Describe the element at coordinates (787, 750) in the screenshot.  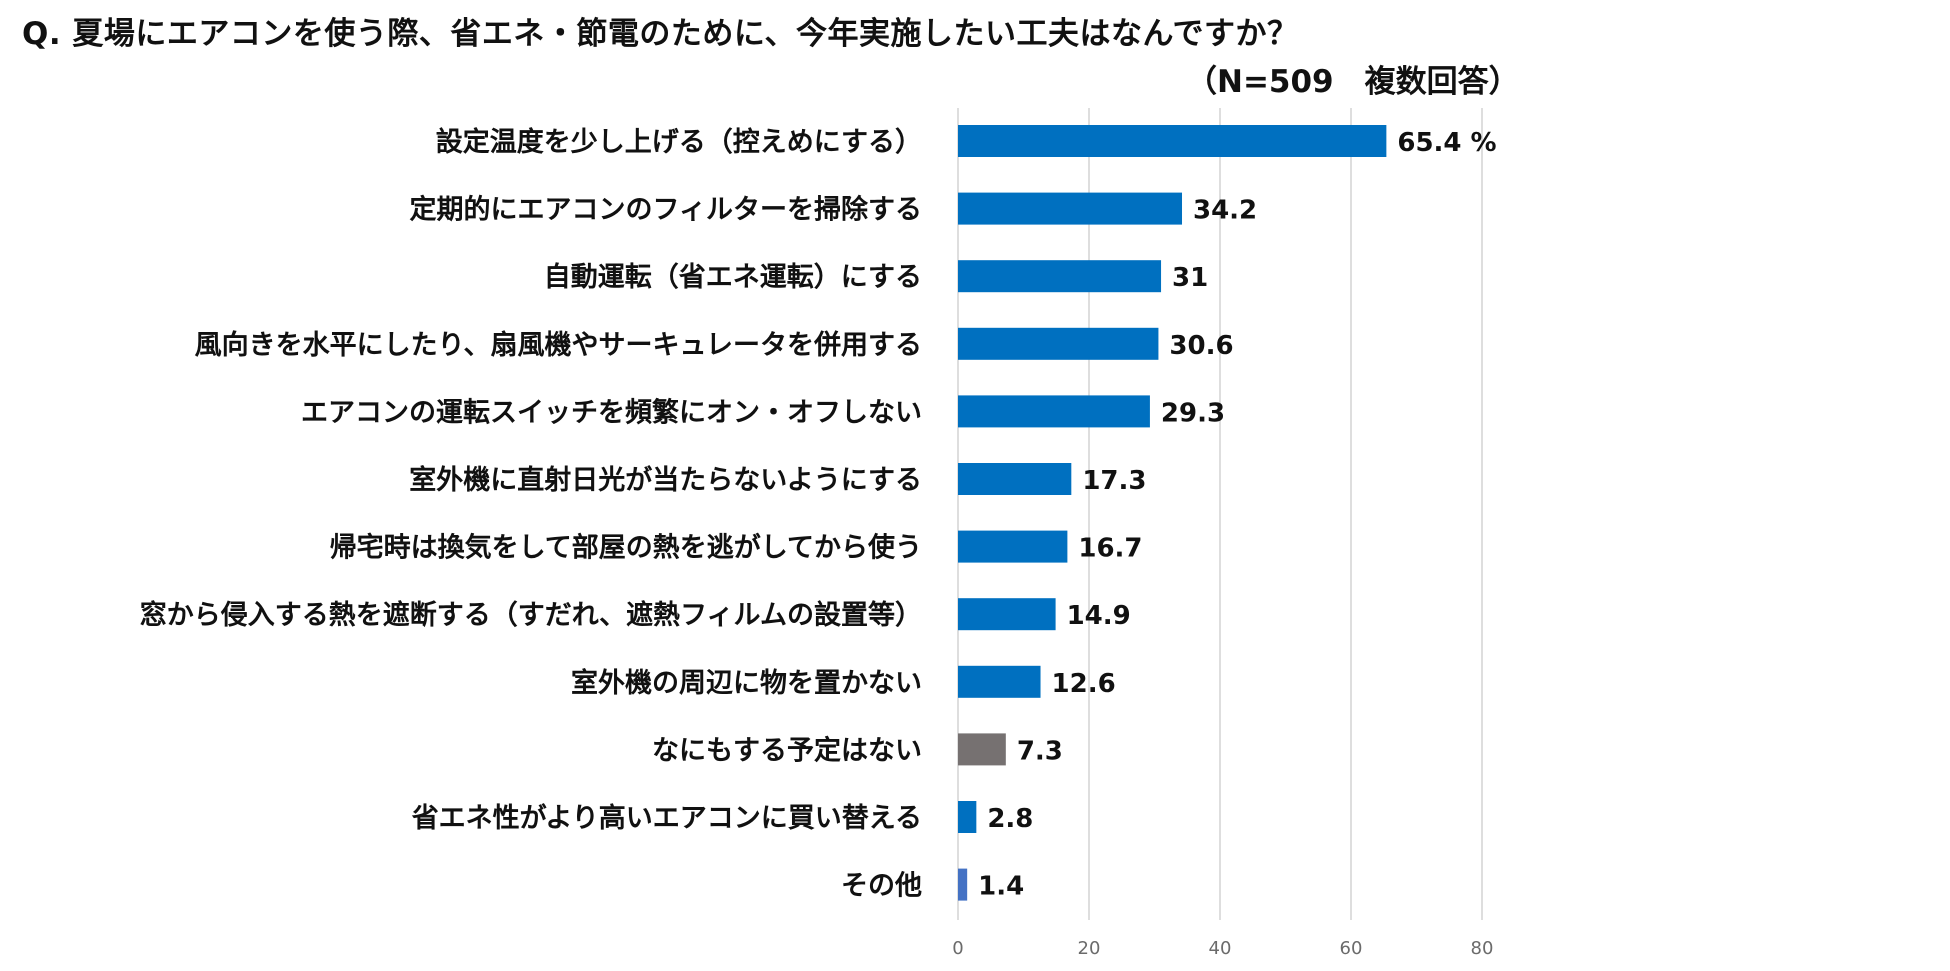
I see `category-label: なにもする予定はない` at that location.